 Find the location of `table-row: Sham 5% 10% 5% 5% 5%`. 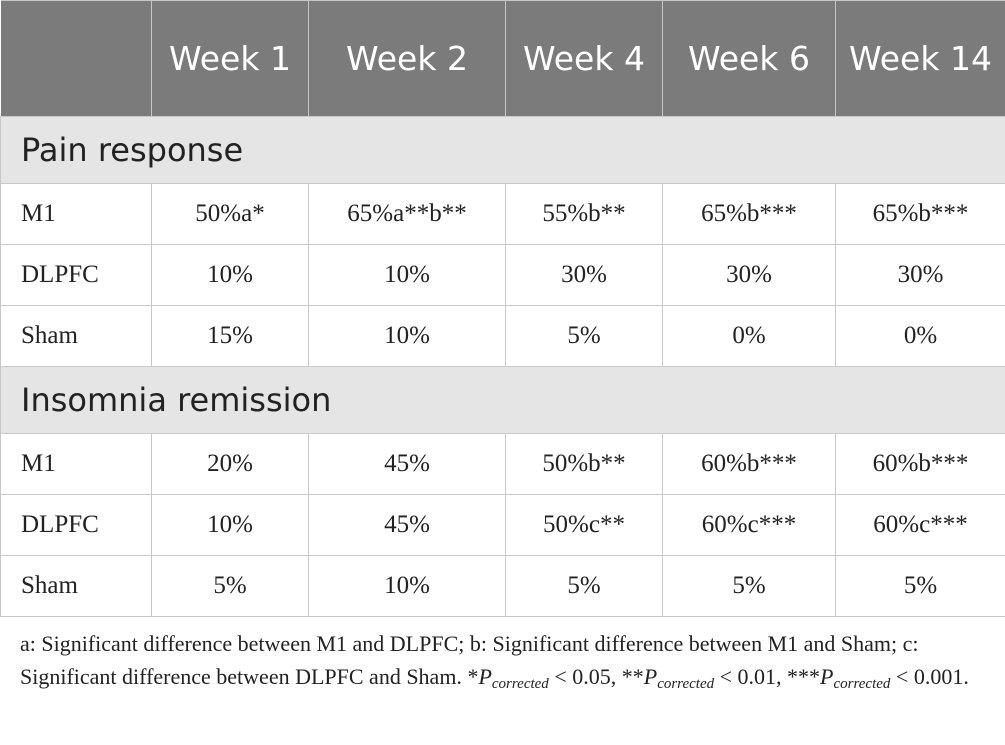

table-row: Sham 5% 10% 5% 5% 5% is located at coordinates (502, 586).